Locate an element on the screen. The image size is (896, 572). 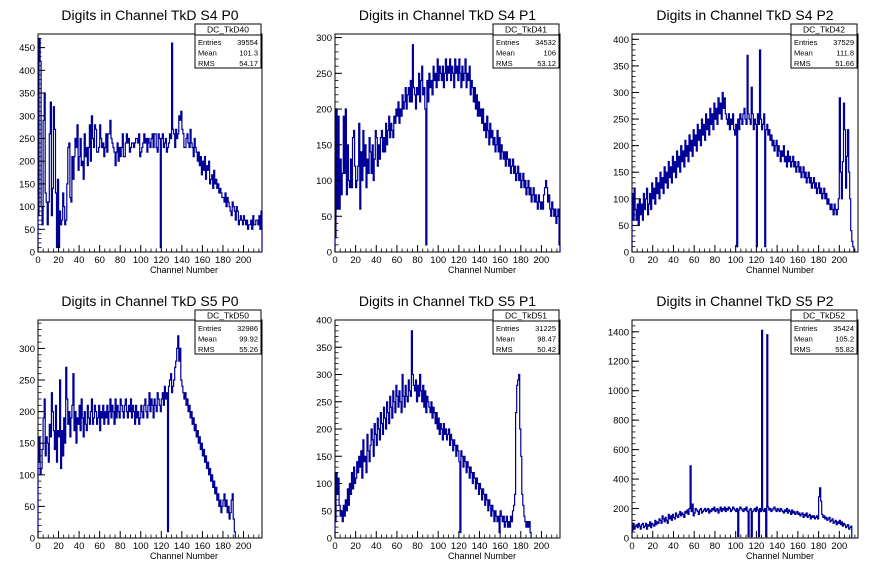
y-tick-label: 1000 is located at coordinates (618, 391).